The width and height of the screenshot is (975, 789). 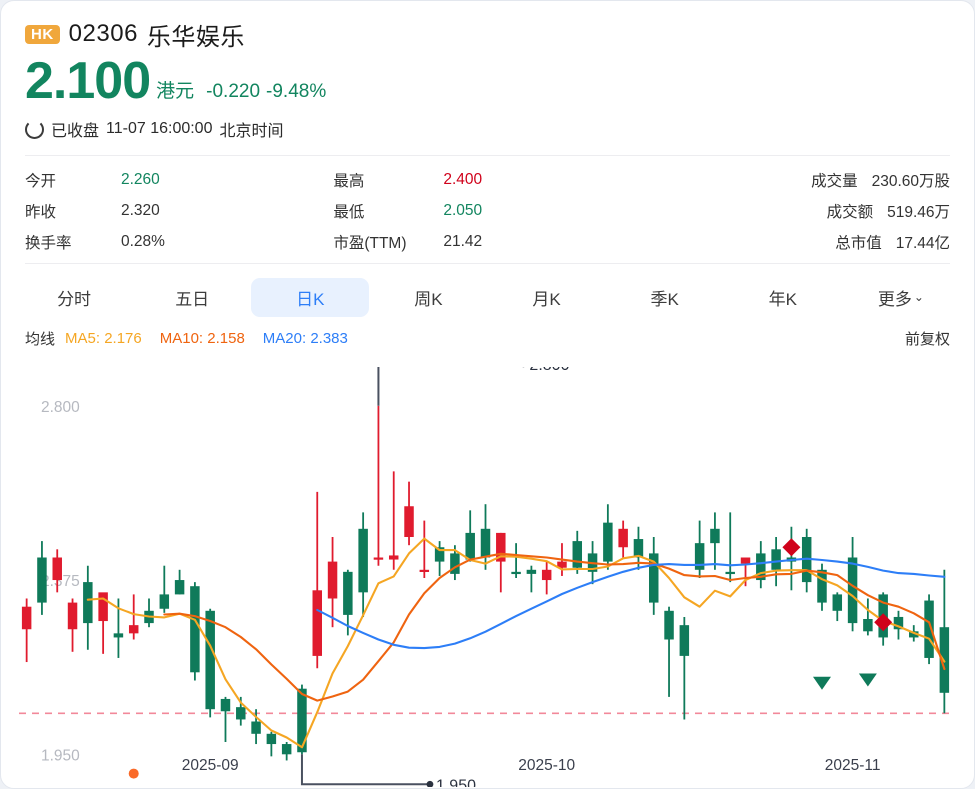 I want to click on price-row: 2.100 港元 -0.220 -9.48%, so click(x=487, y=81).